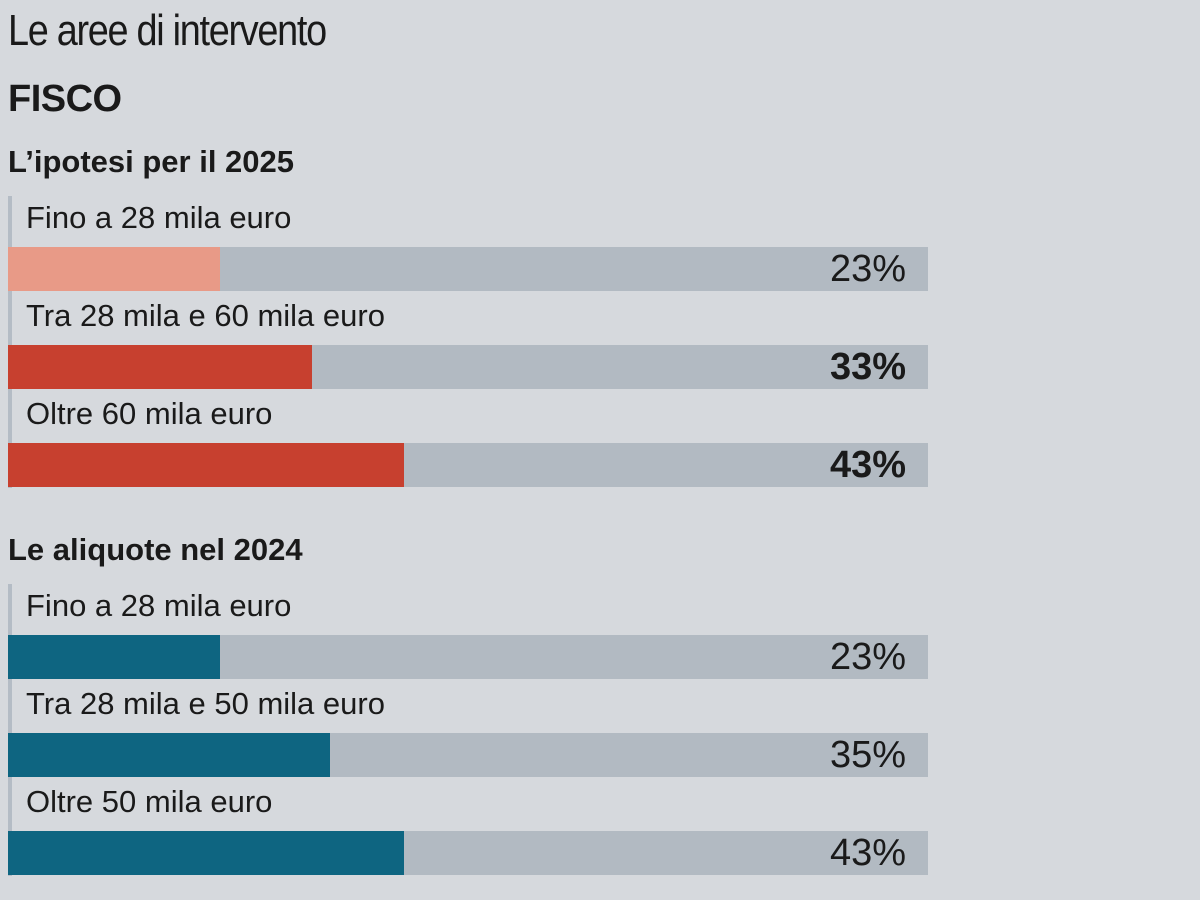  I want to click on category-label: Oltre 60 mila euro, so click(149, 413).